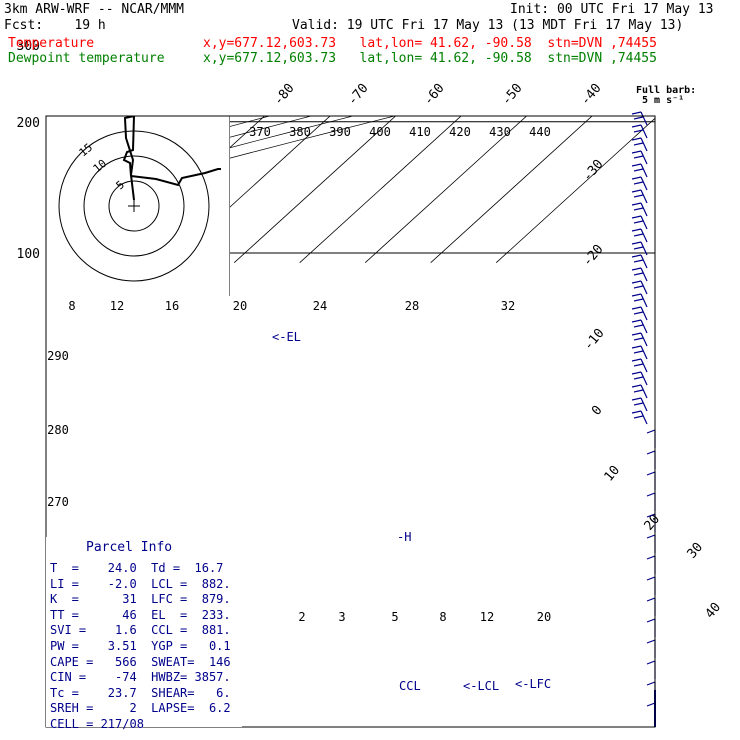 This screenshot has height=740, width=740. What do you see at coordinates (137, 568) in the screenshot?
I see `parcel-info-row: T = 24.0 Td = 16.7` at bounding box center [137, 568].